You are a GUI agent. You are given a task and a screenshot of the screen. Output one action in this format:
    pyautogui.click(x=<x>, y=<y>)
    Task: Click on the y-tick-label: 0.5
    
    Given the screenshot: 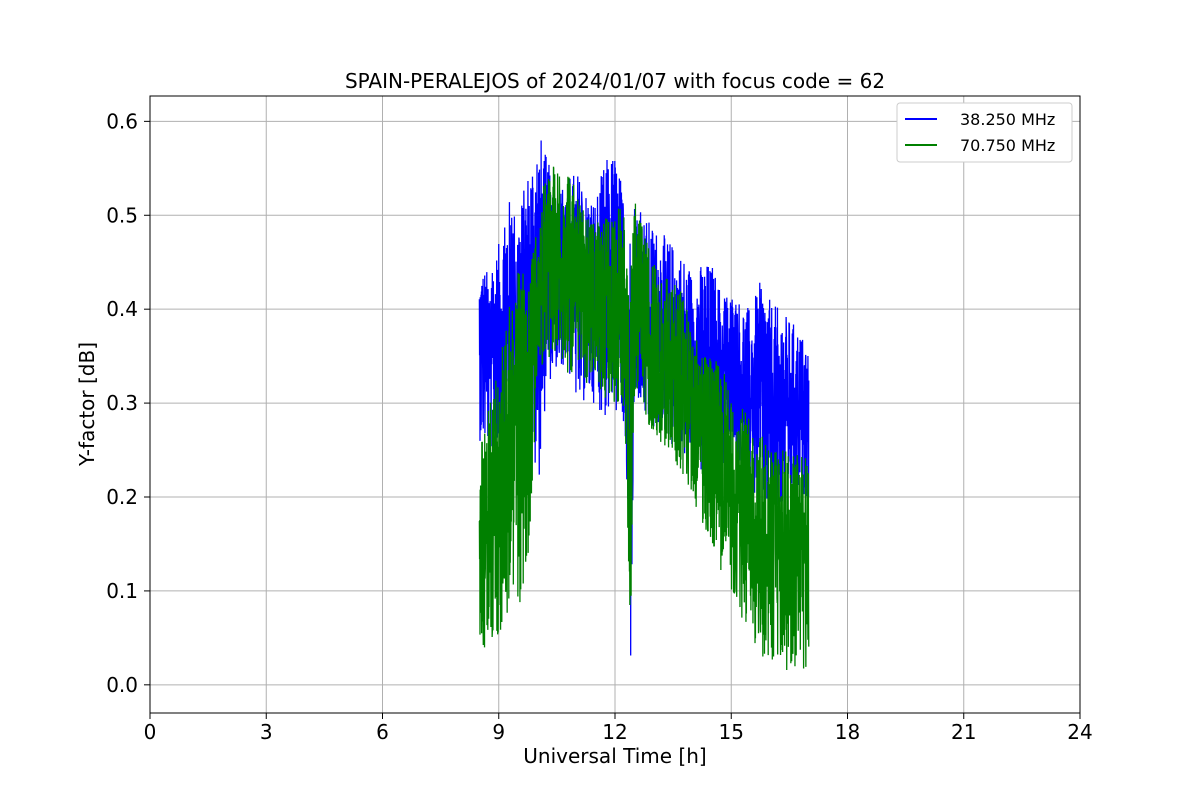 What is the action you would take?
    pyautogui.click(x=122, y=215)
    